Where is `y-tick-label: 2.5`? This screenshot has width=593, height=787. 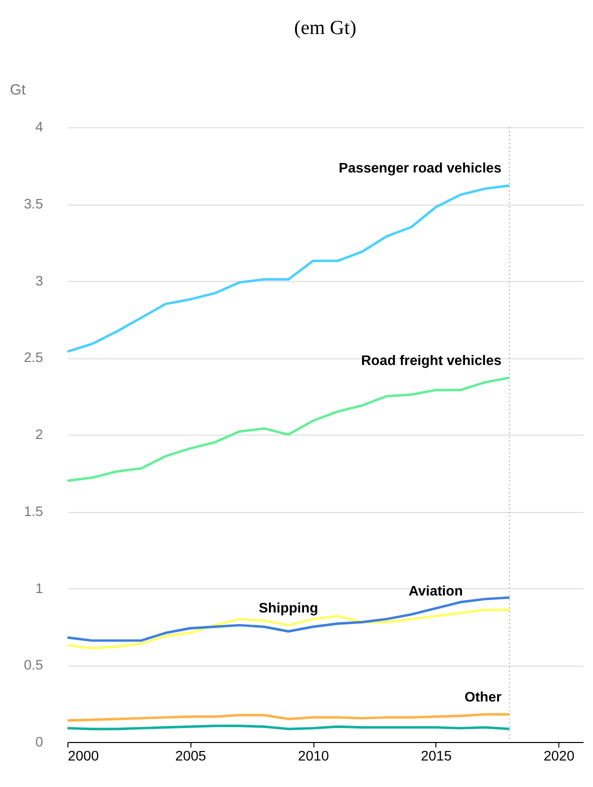
y-tick-label: 2.5 is located at coordinates (34, 357).